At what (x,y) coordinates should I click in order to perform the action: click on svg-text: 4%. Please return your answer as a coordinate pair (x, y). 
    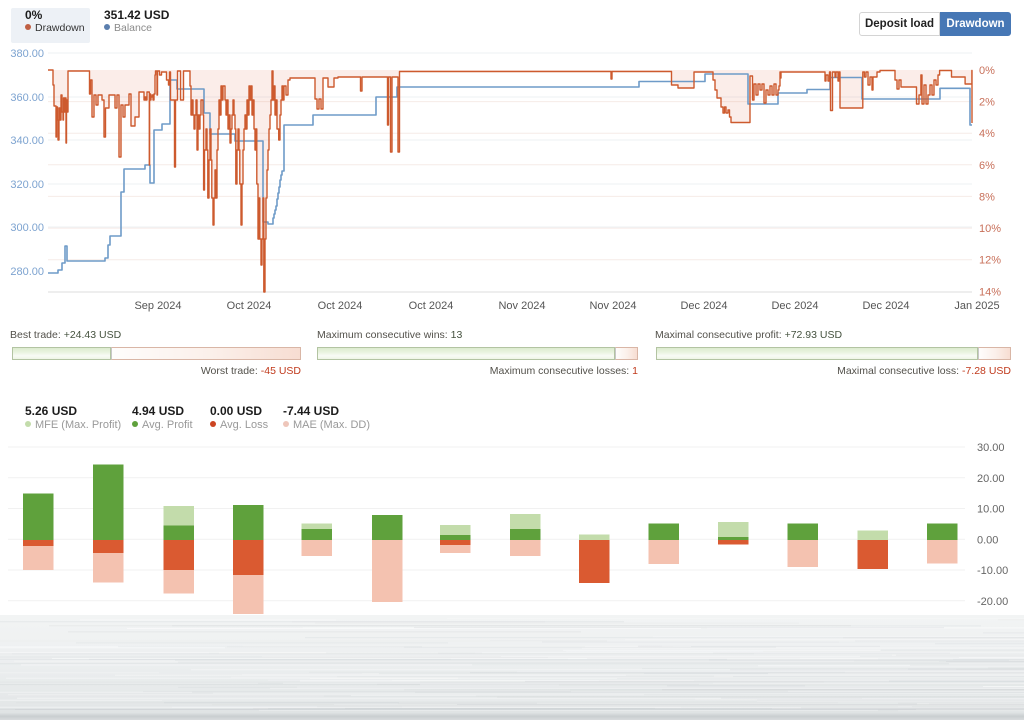
    Looking at the image, I should click on (987, 134).